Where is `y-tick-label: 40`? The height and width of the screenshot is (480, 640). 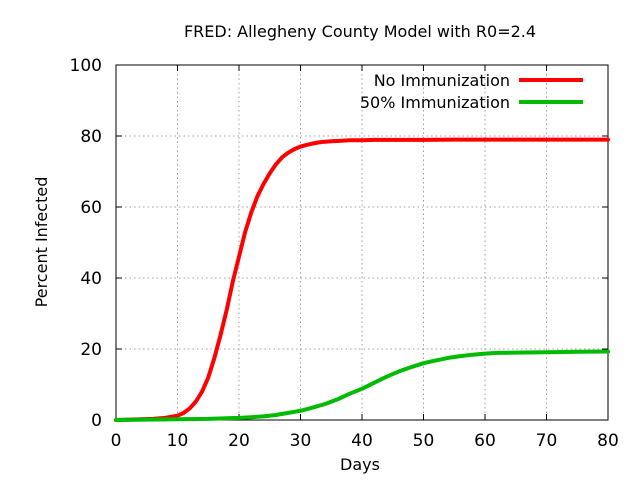
y-tick-label: 40 is located at coordinates (91, 279).